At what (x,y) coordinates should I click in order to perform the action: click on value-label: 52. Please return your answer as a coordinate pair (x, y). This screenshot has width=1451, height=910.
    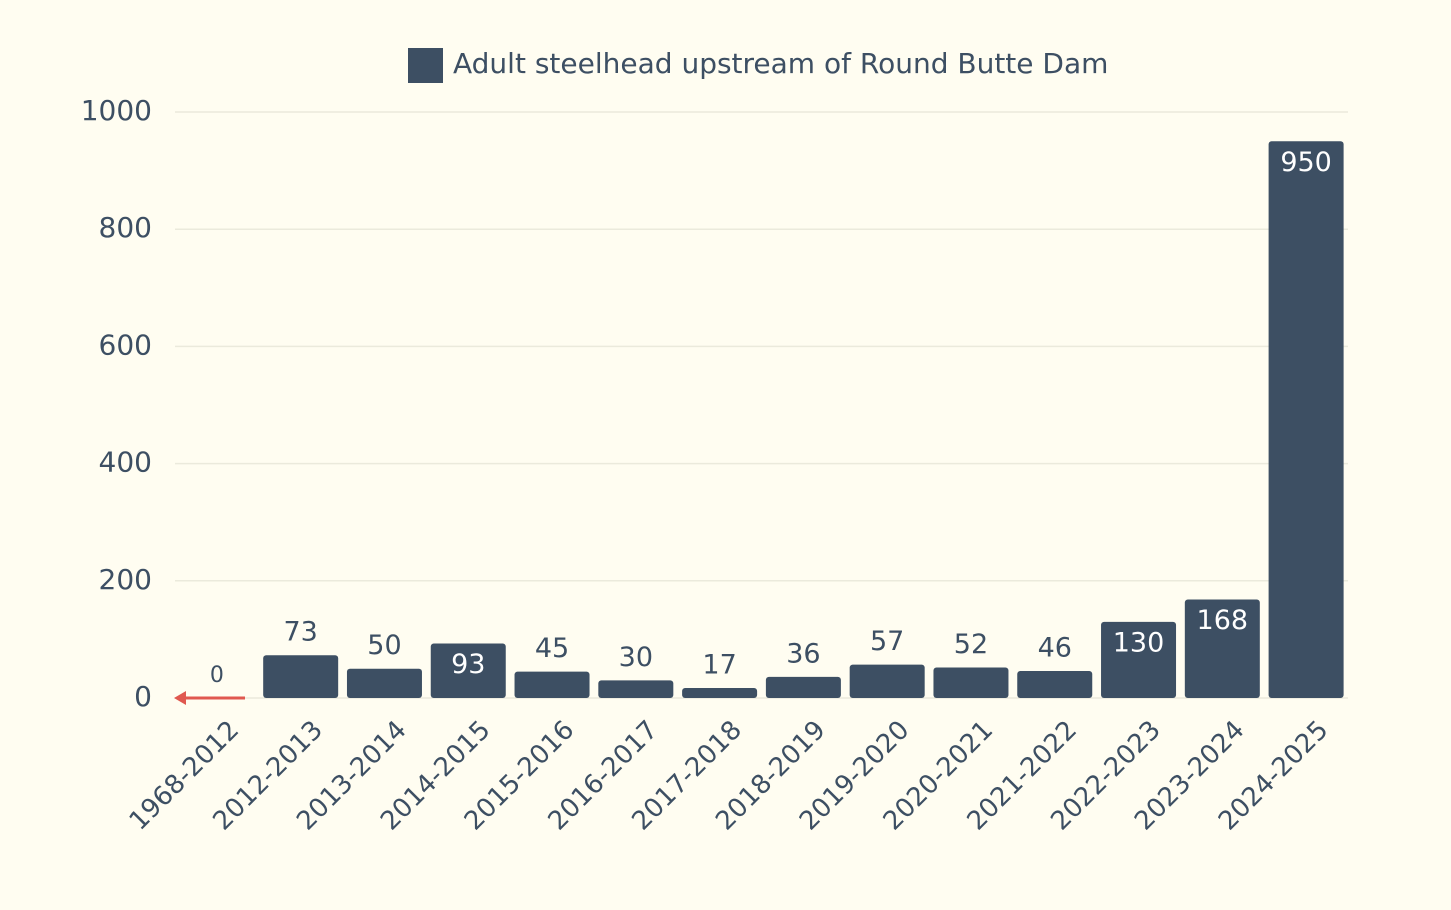
    Looking at the image, I should click on (971, 644).